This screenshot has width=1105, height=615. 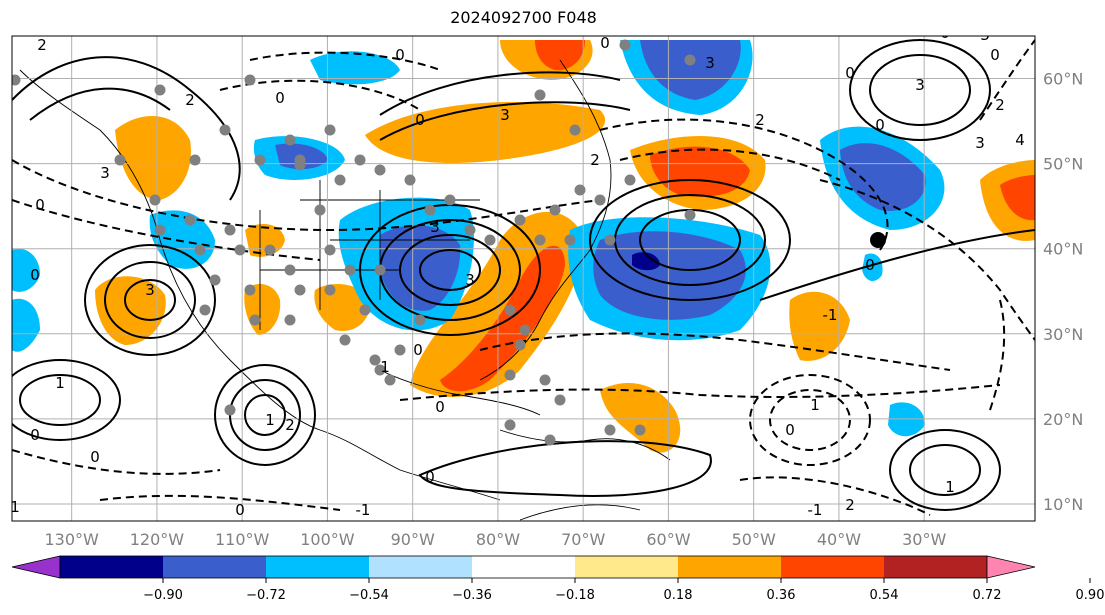 What do you see at coordinates (924, 539) in the screenshot?
I see `longitude-label: 30°W` at bounding box center [924, 539].